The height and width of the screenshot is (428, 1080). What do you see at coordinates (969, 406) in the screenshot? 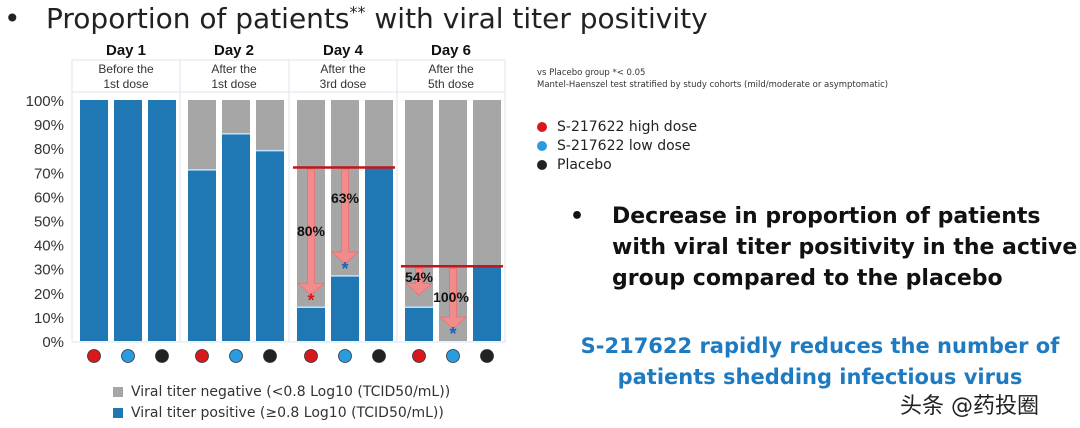
I see `watermark: 头条 @药投圈` at bounding box center [969, 406].